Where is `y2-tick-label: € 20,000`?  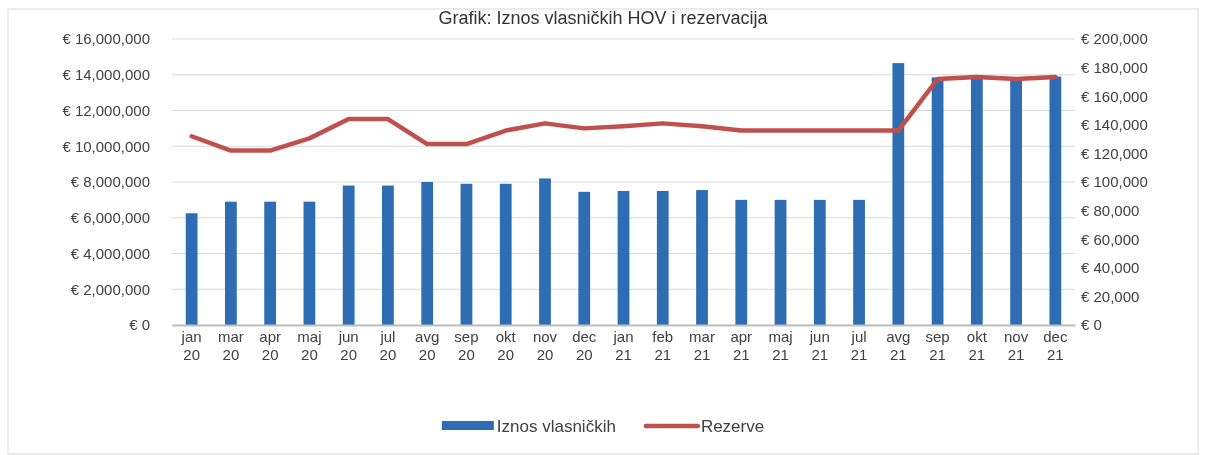
y2-tick-label: € 20,000 is located at coordinates (1110, 296).